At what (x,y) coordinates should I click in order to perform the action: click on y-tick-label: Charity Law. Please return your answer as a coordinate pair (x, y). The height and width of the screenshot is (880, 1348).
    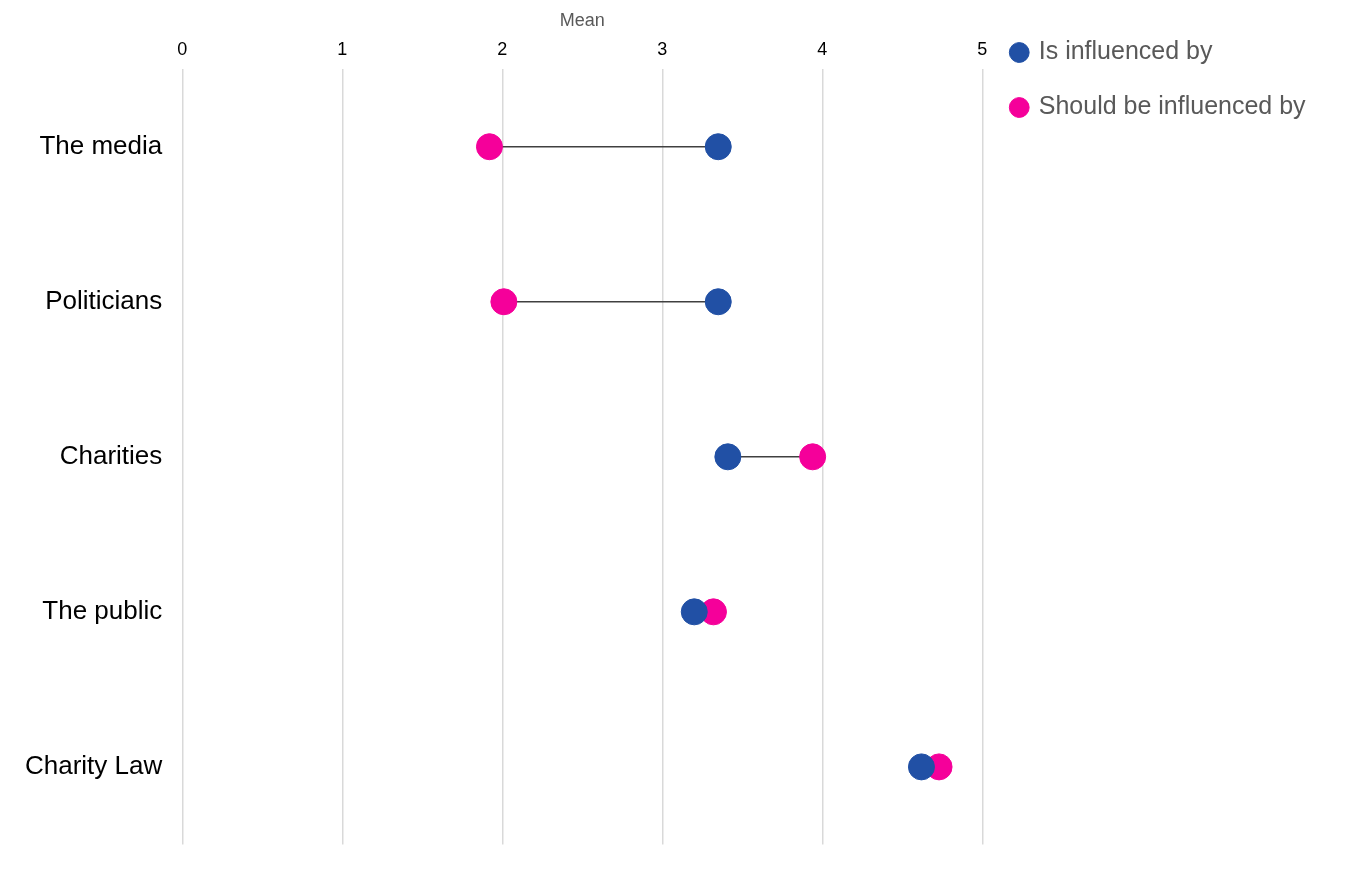
    Looking at the image, I should click on (93, 765).